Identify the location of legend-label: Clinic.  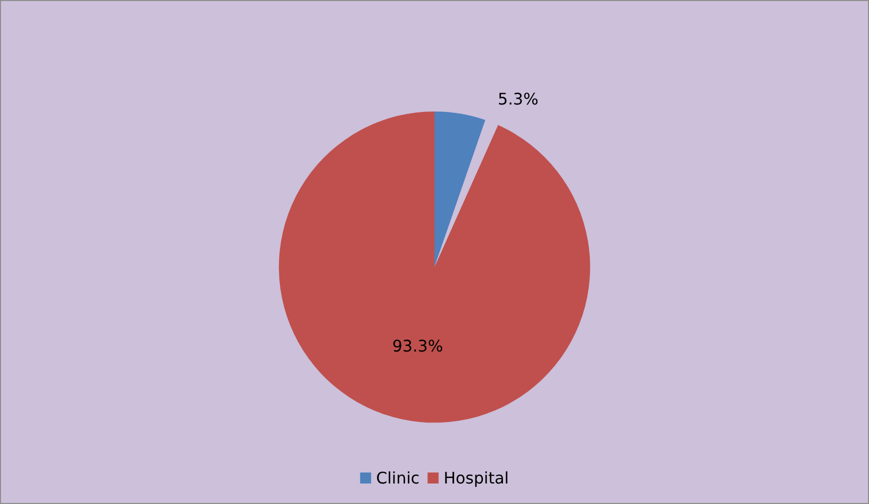
(398, 478).